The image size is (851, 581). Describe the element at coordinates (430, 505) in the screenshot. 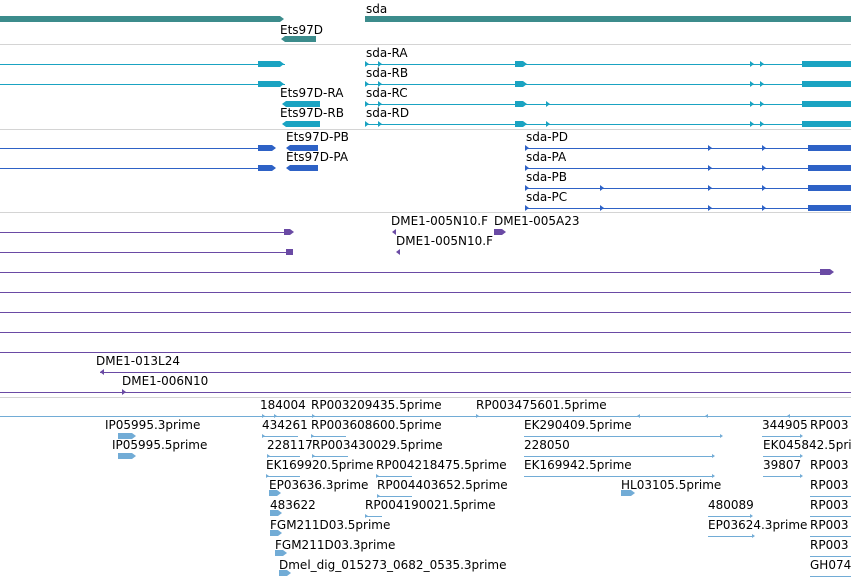

I see `est-label-rp004190021: RP004190021.5prime` at that location.